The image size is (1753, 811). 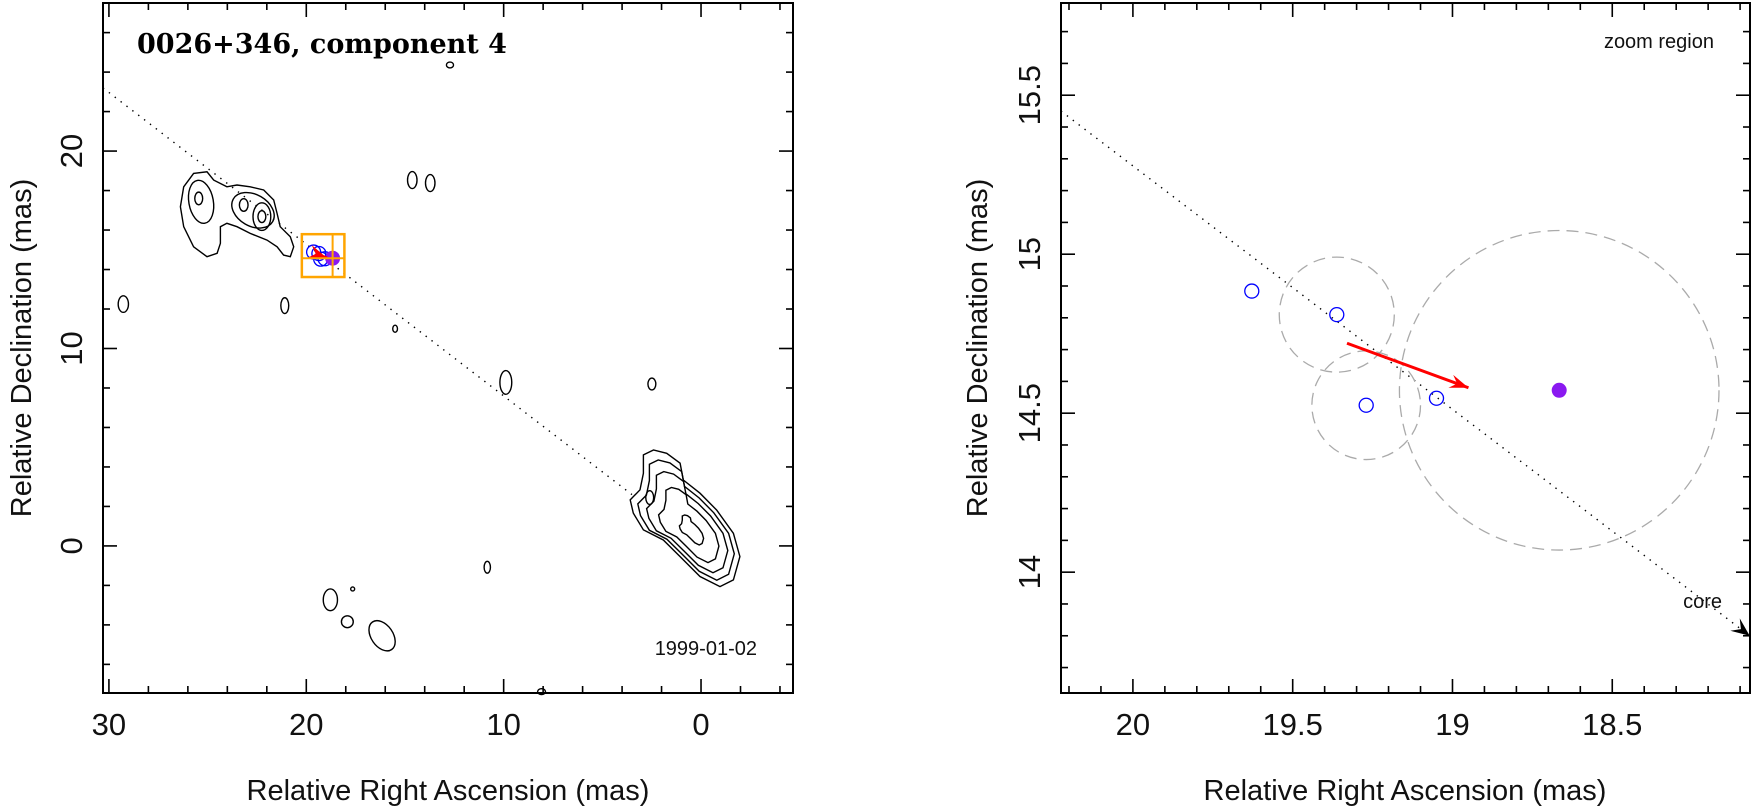 I want to click on right-x-axis-label: Relative Right Ascension (mas), so click(x=1405, y=791).